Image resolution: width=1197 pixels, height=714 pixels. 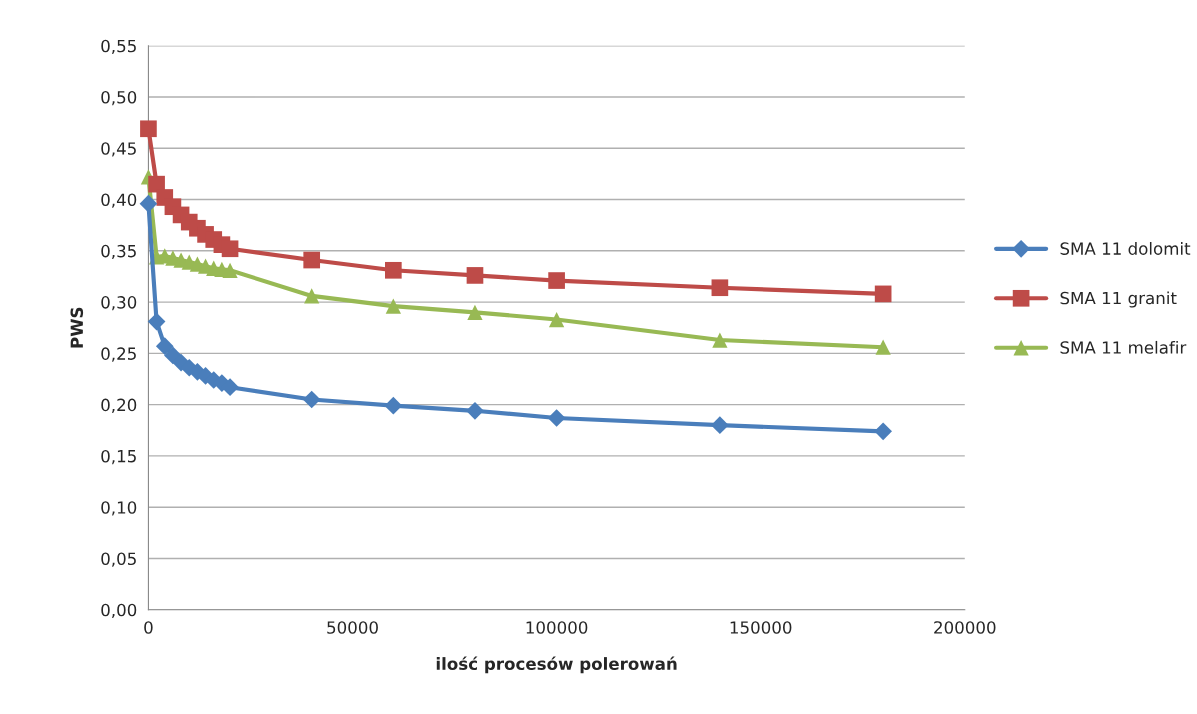 What do you see at coordinates (119, 200) in the screenshot?
I see `y-tick-label: 0,40` at bounding box center [119, 200].